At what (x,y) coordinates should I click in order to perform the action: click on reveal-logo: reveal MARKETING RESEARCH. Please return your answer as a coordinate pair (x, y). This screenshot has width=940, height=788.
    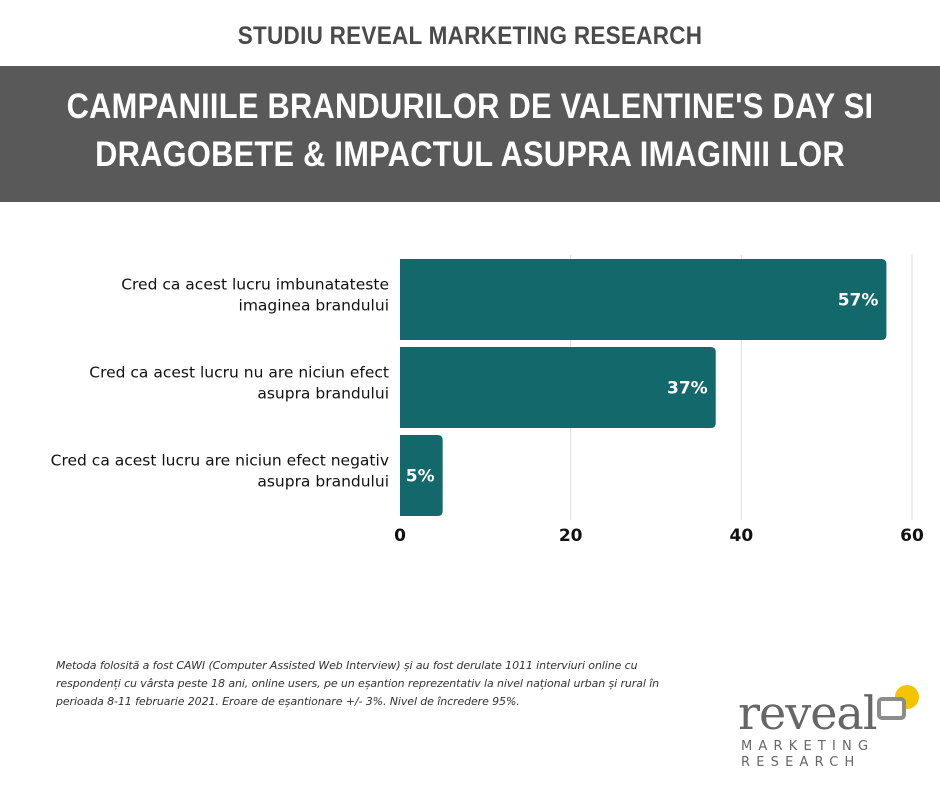
    Looking at the image, I should click on (830, 730).